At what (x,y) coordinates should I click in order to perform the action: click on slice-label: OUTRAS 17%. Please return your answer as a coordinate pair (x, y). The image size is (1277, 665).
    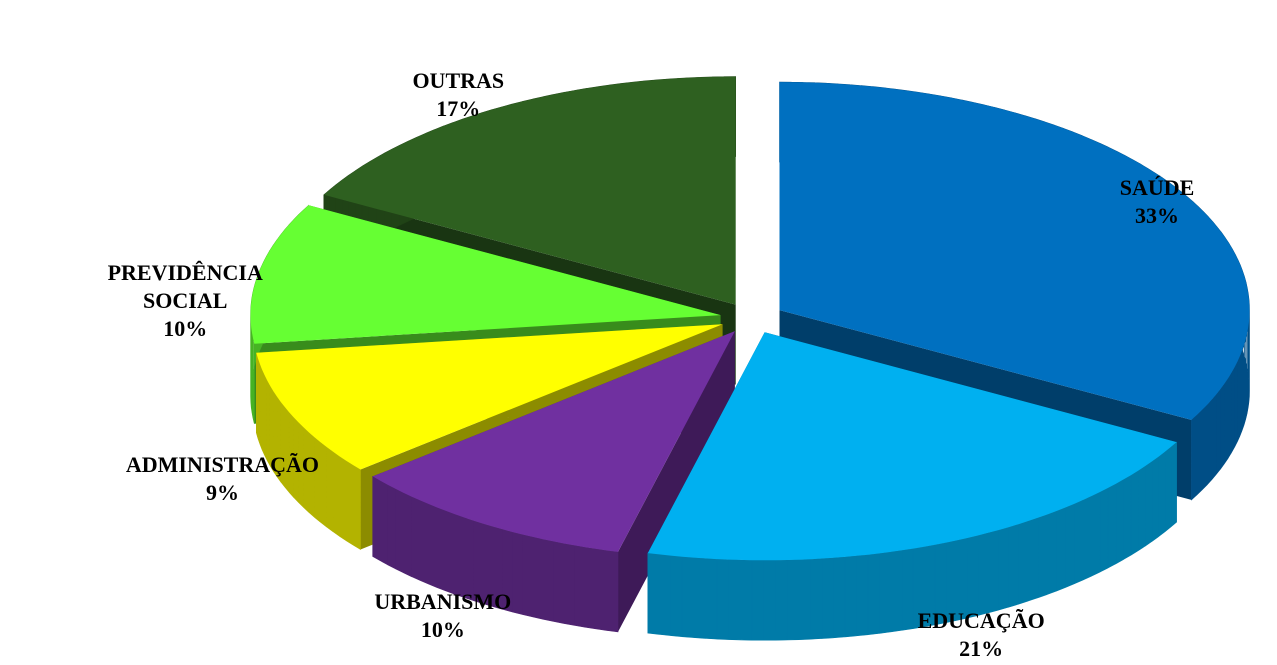
    Looking at the image, I should click on (458, 95).